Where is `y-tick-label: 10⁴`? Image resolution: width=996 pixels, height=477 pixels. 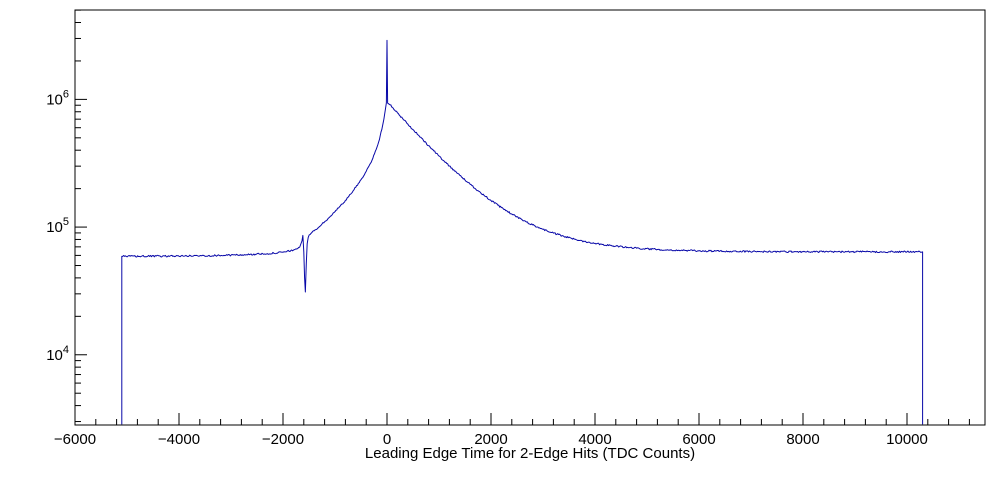 y-tick-label: 10⁴ is located at coordinates (57, 354).